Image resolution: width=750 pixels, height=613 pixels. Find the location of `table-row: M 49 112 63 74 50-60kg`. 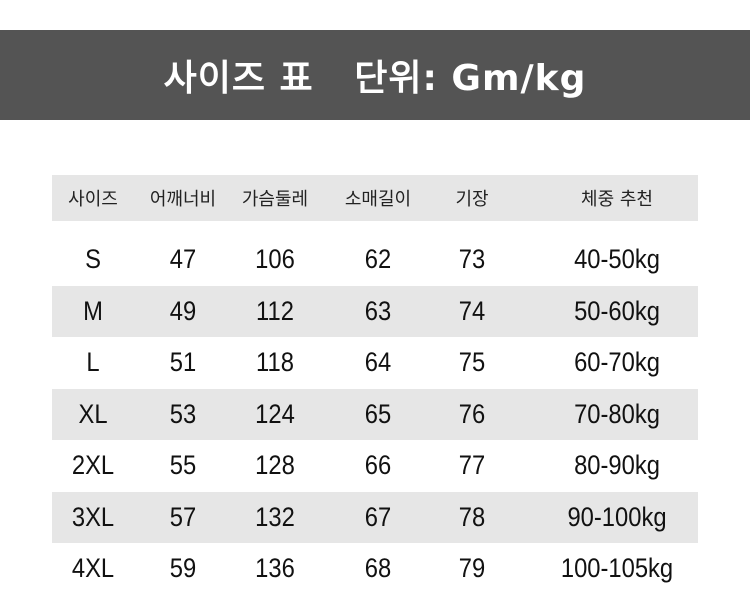

table-row: M 49 112 63 74 50-60kg is located at coordinates (375, 311).